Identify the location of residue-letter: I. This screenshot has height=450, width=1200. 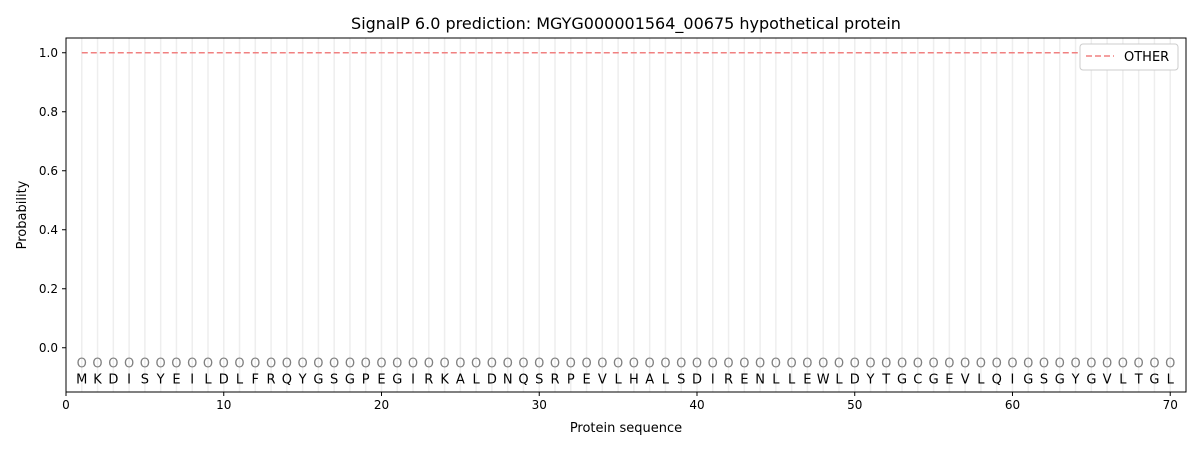
(713, 379).